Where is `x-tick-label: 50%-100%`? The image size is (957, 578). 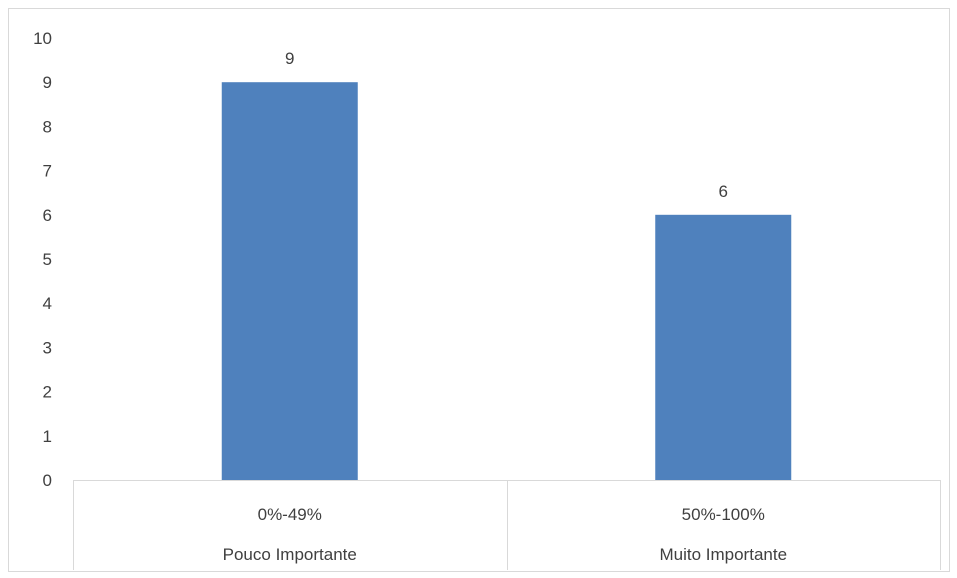 x-tick-label: 50%-100% is located at coordinates (723, 514).